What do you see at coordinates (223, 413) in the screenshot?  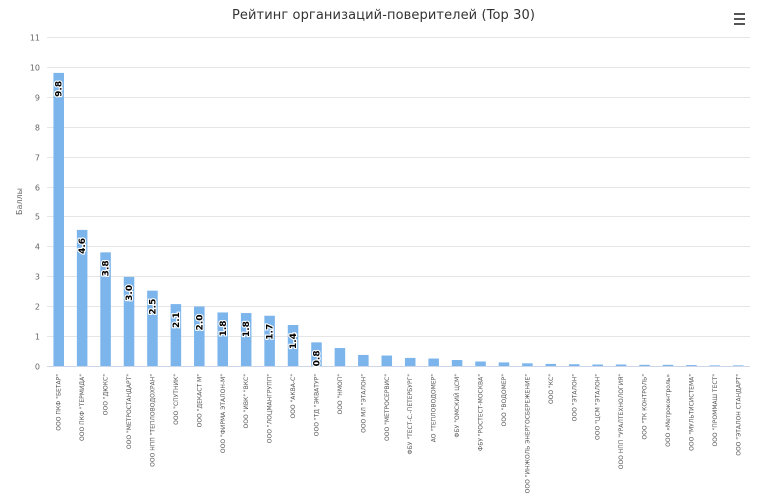 I see `x-tick-label: ООО "ФИРМА ЭТАЛОН-М"` at bounding box center [223, 413].